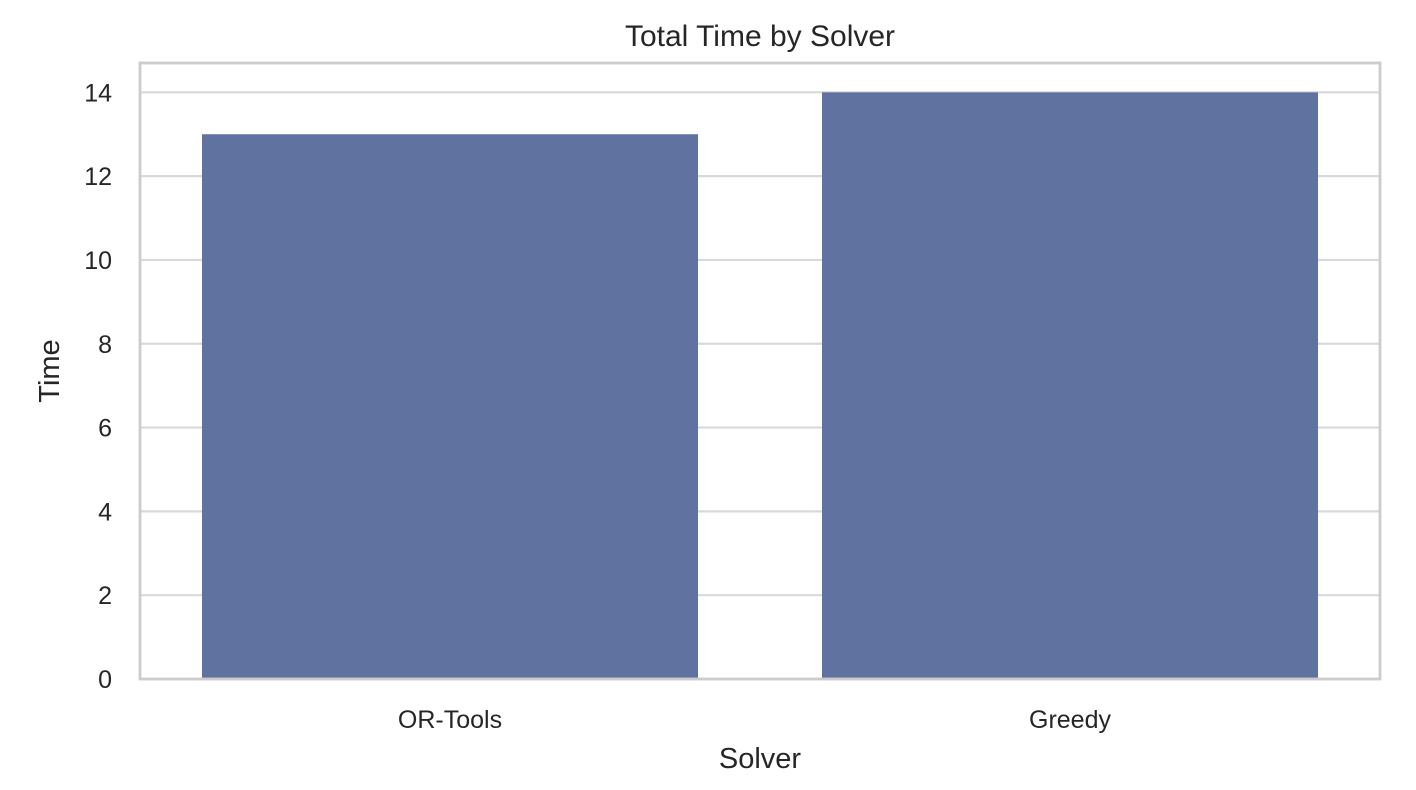  What do you see at coordinates (755, 720) in the screenshot?
I see `x-tick-labels: OR-Tools Greedy` at bounding box center [755, 720].